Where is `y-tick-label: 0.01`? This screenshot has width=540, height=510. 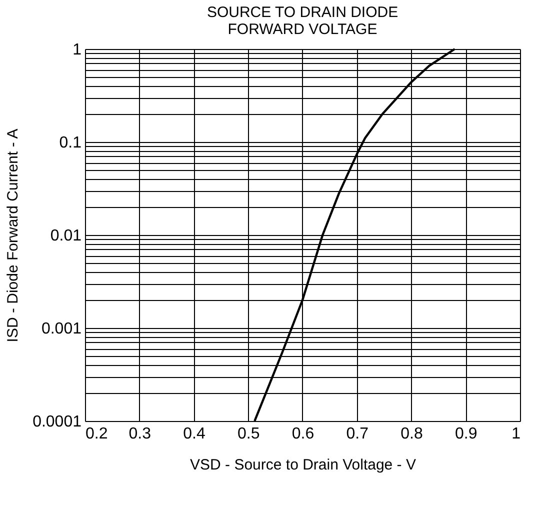
y-tick-label: 0.01 is located at coordinates (66, 236).